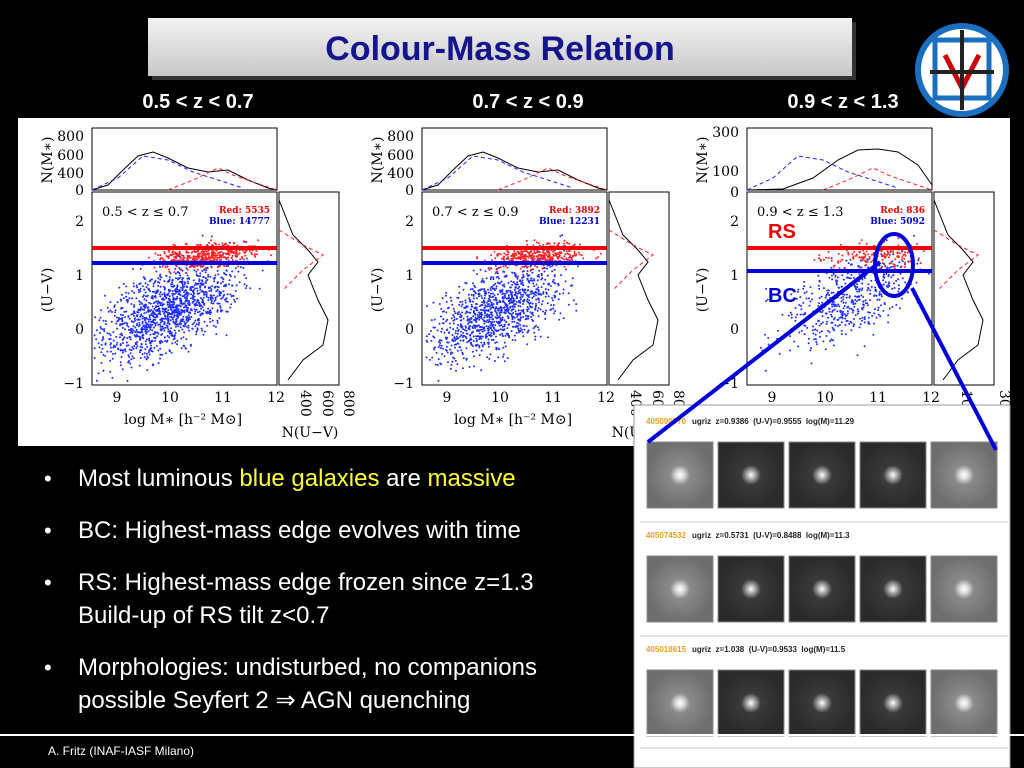 This screenshot has height=768, width=1024. Describe the element at coordinates (893, 589) in the screenshot. I see `cutout-image` at that location.